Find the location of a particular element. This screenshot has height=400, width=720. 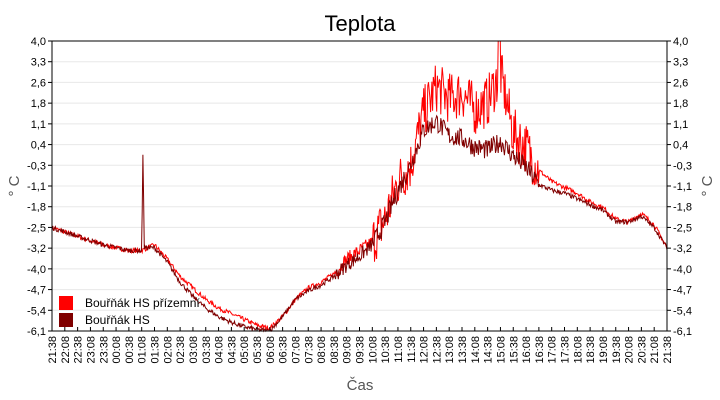

x-tick-label: 18:08 is located at coordinates (578, 350).